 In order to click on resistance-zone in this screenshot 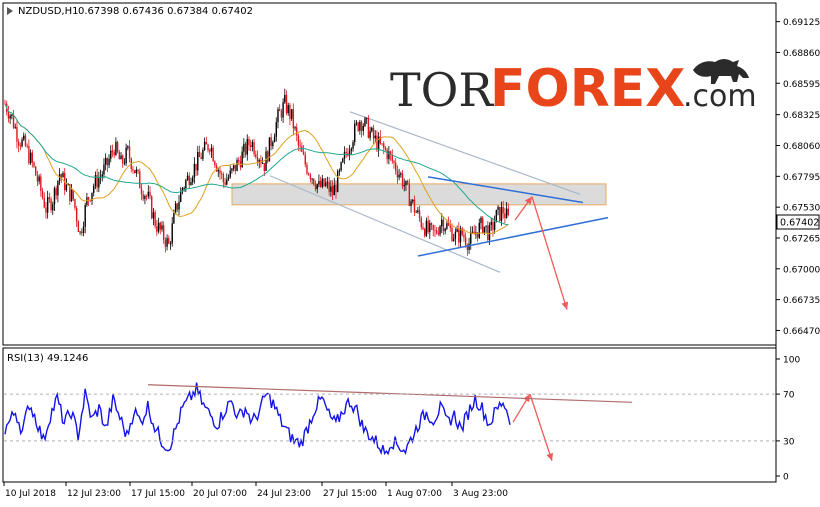, I will do `click(419, 194)`.